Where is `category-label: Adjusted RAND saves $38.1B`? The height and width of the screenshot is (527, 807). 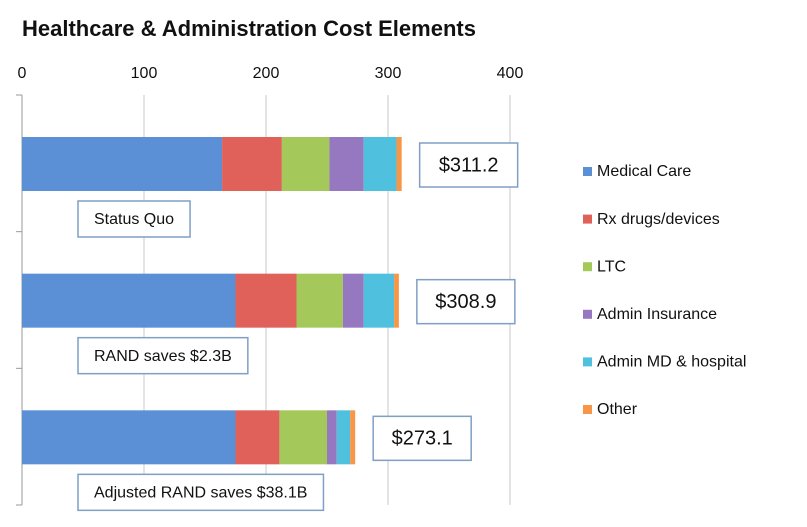 category-label: Adjusted RAND saves $38.1B is located at coordinates (200, 493).